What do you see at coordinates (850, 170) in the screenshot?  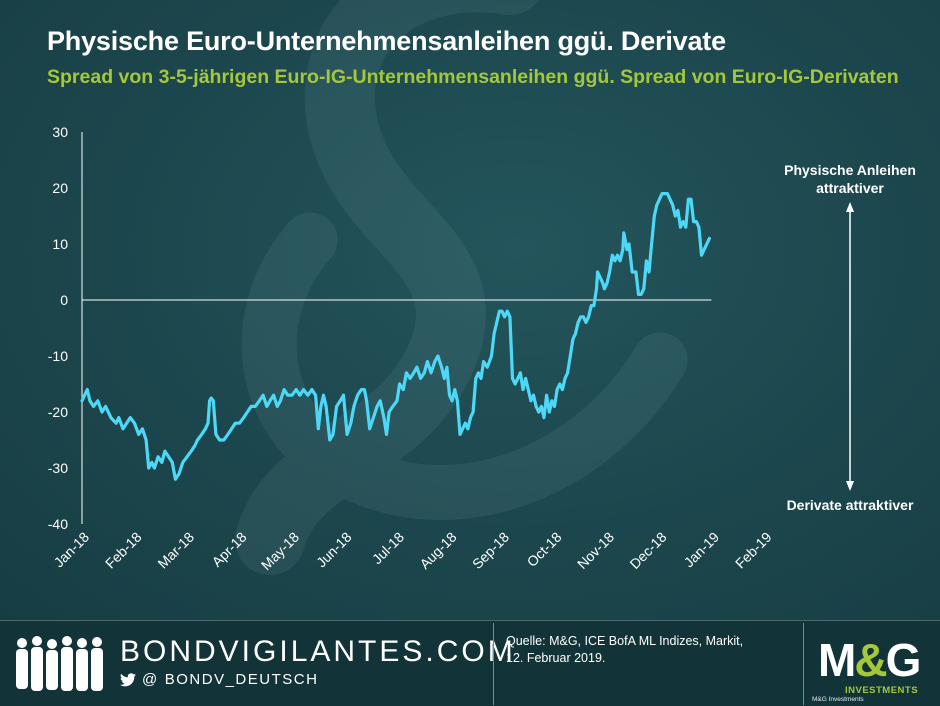 I see `annotation-top-line-1: Physische Anleihen` at bounding box center [850, 170].